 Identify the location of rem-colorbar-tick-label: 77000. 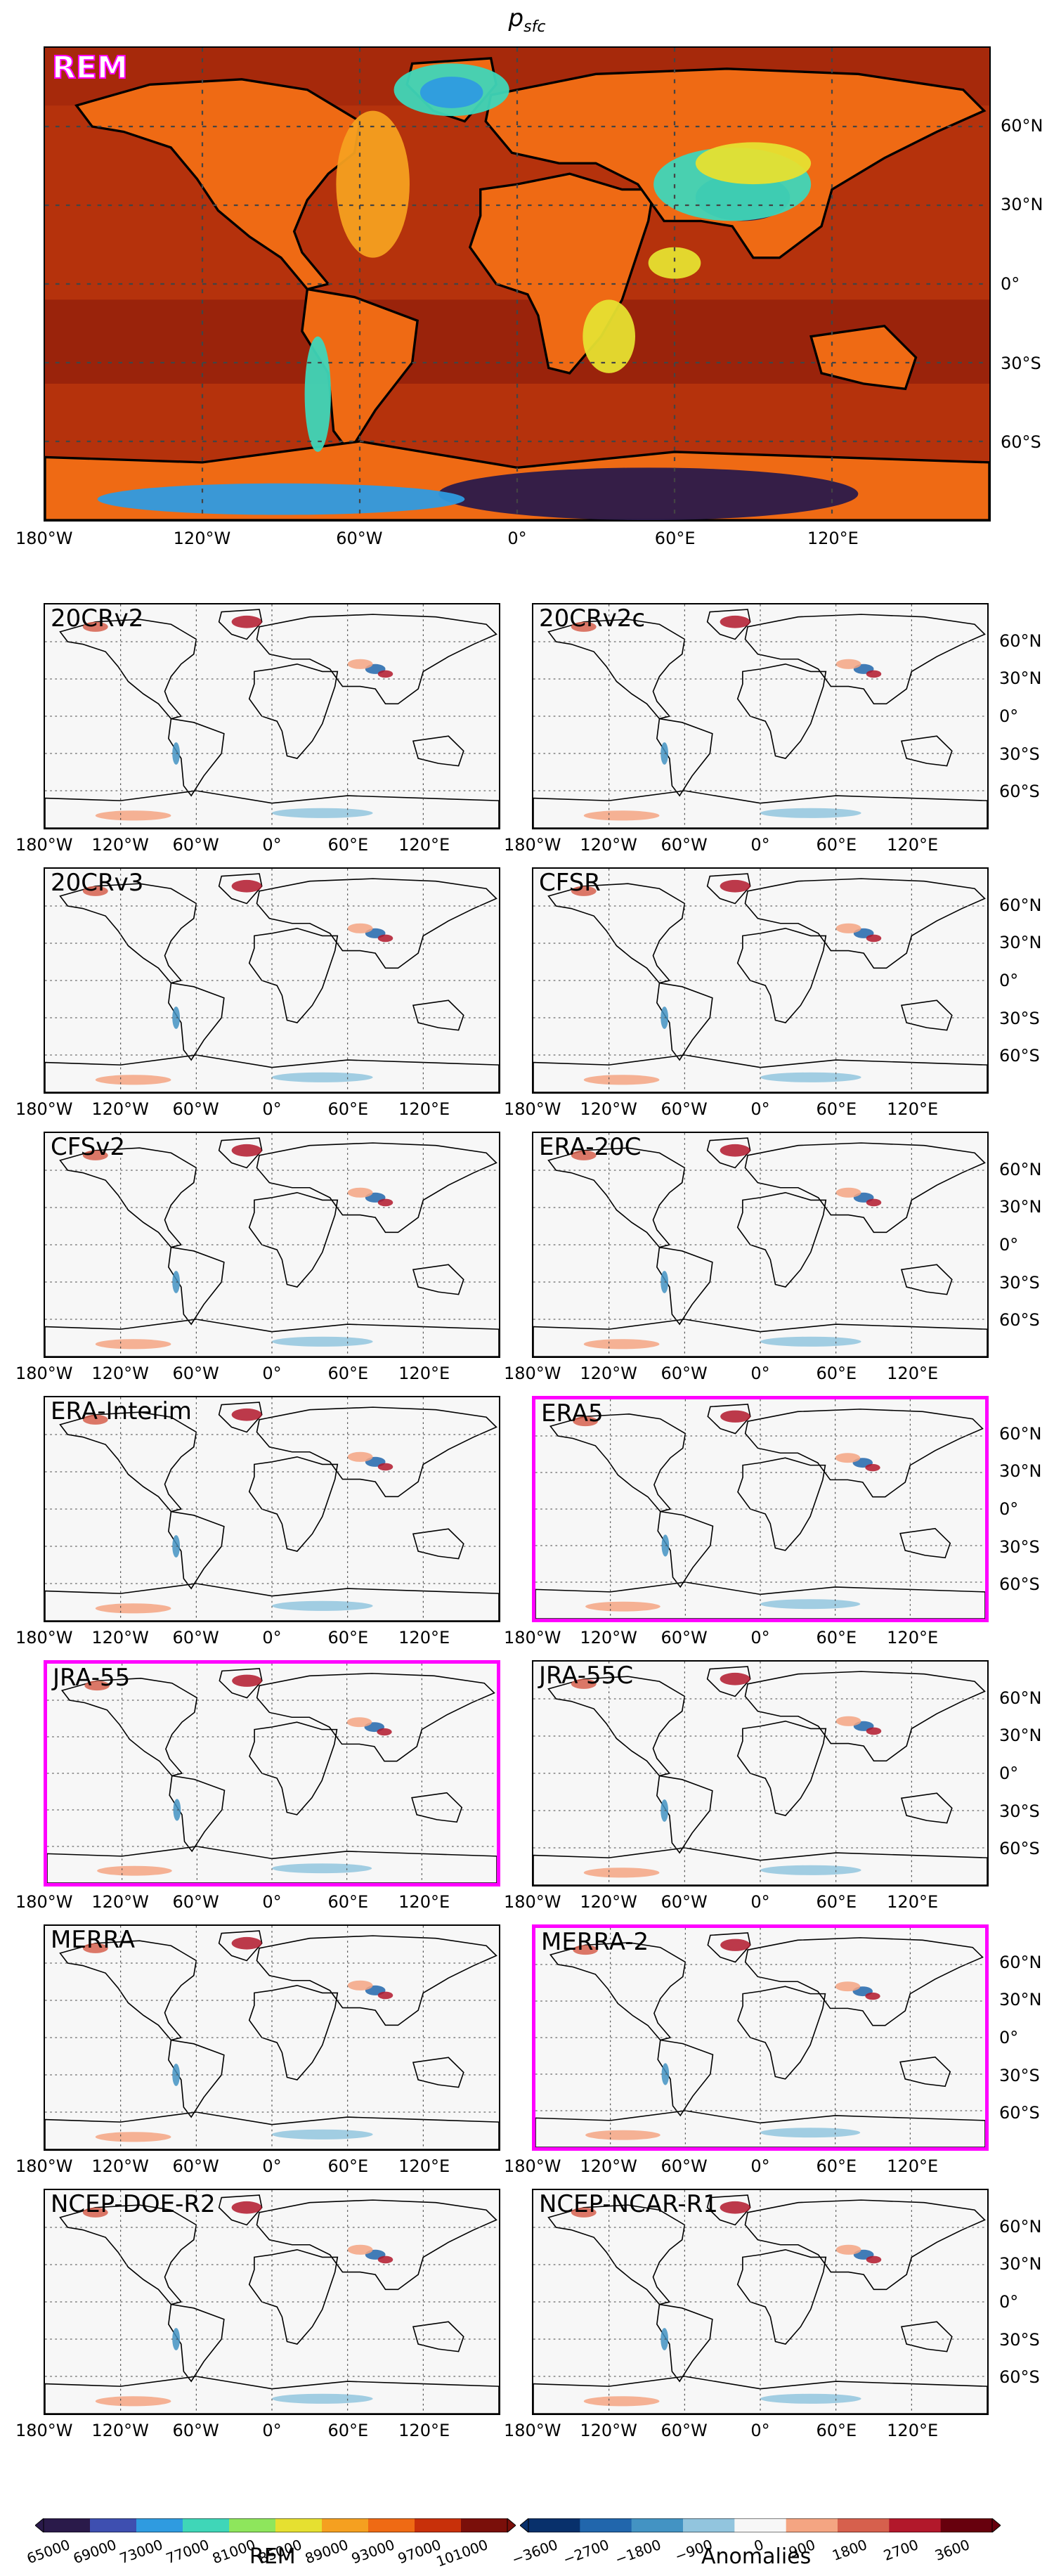
(188, 2552).